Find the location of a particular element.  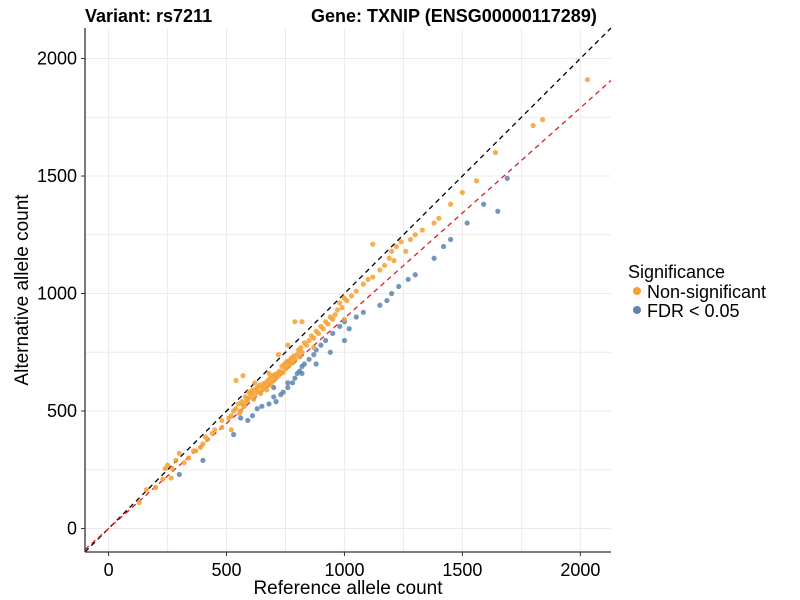

legend-swatch-non-significant is located at coordinates (637, 291).